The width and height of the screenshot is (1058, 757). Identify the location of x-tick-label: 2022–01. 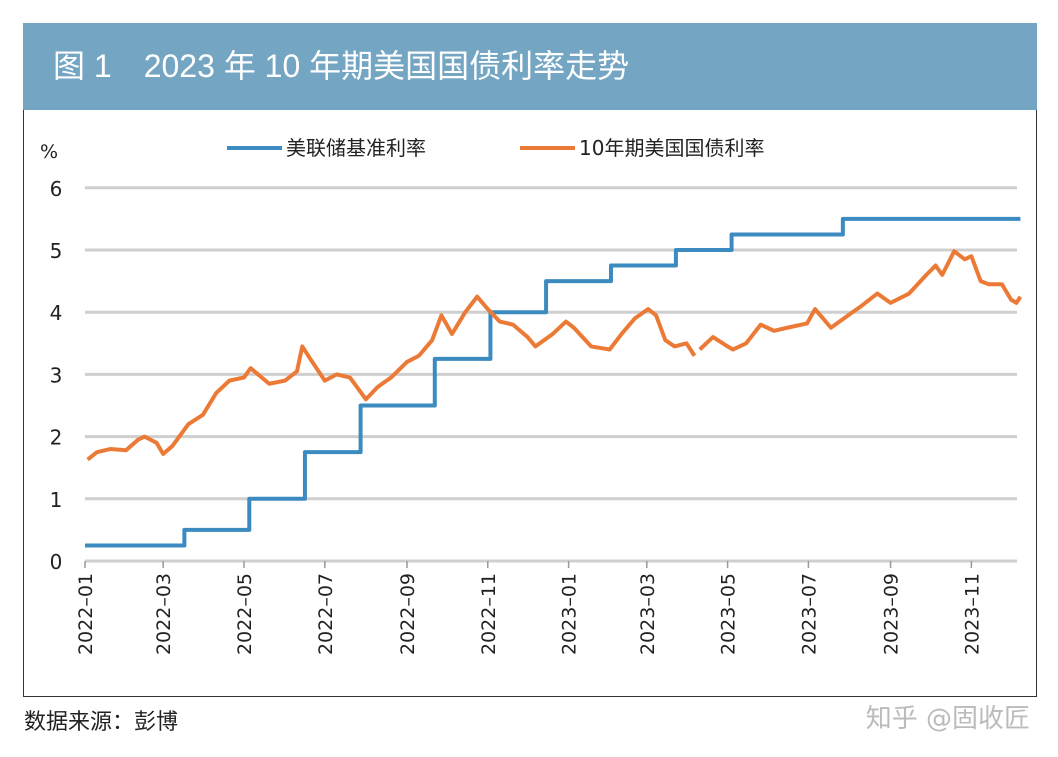
(86, 614).